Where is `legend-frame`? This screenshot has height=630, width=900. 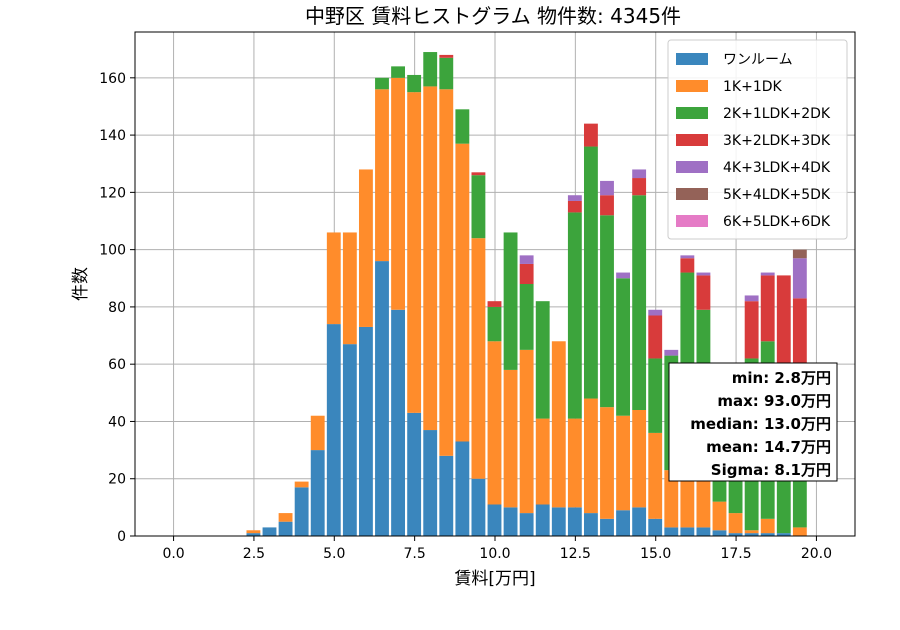
legend-frame is located at coordinates (757, 139).